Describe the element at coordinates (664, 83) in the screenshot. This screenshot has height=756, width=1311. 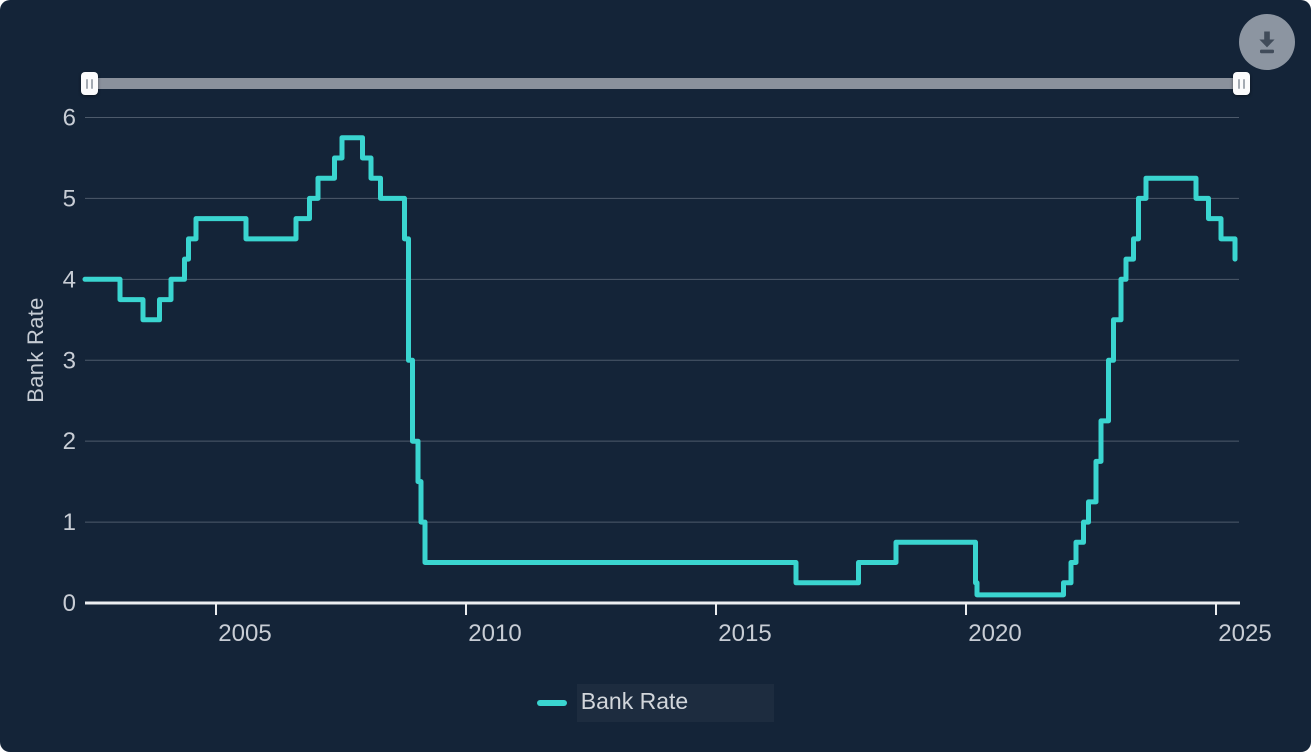
I see `slider-track` at that location.